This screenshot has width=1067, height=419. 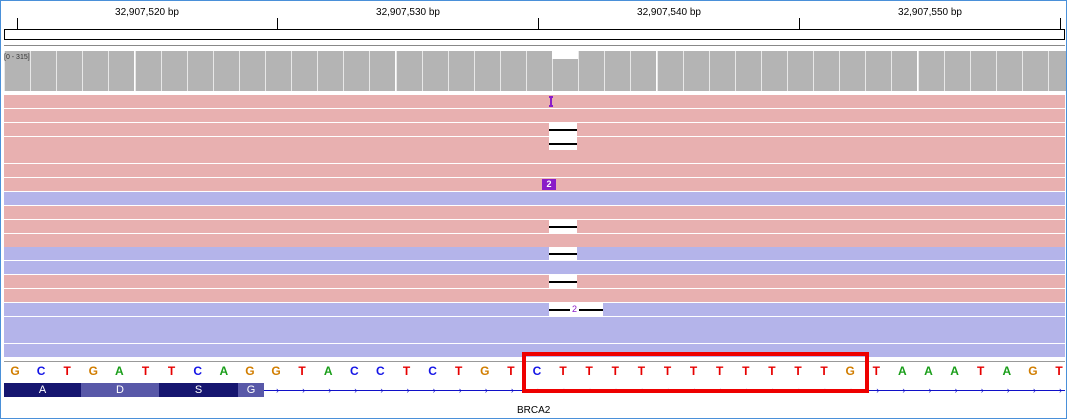 What do you see at coordinates (534, 361) in the screenshot?
I see `divider` at bounding box center [534, 361].